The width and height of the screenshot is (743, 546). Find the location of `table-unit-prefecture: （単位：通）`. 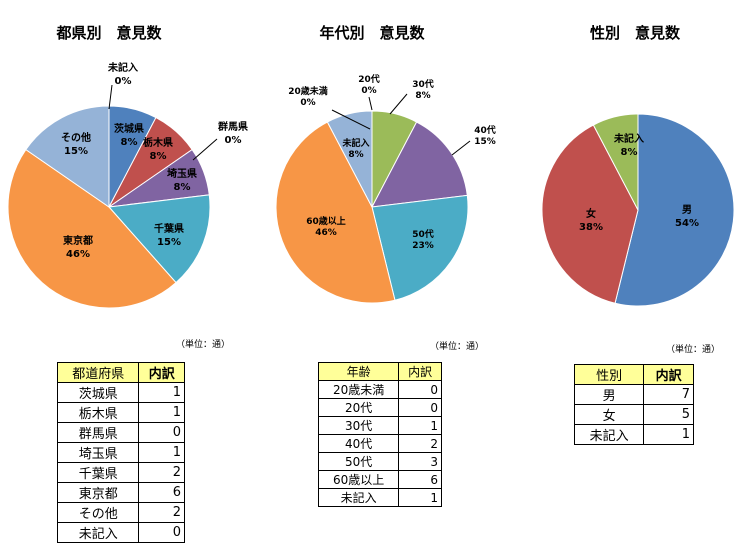

table-unit-prefecture: （単位：通） is located at coordinates (203, 345).